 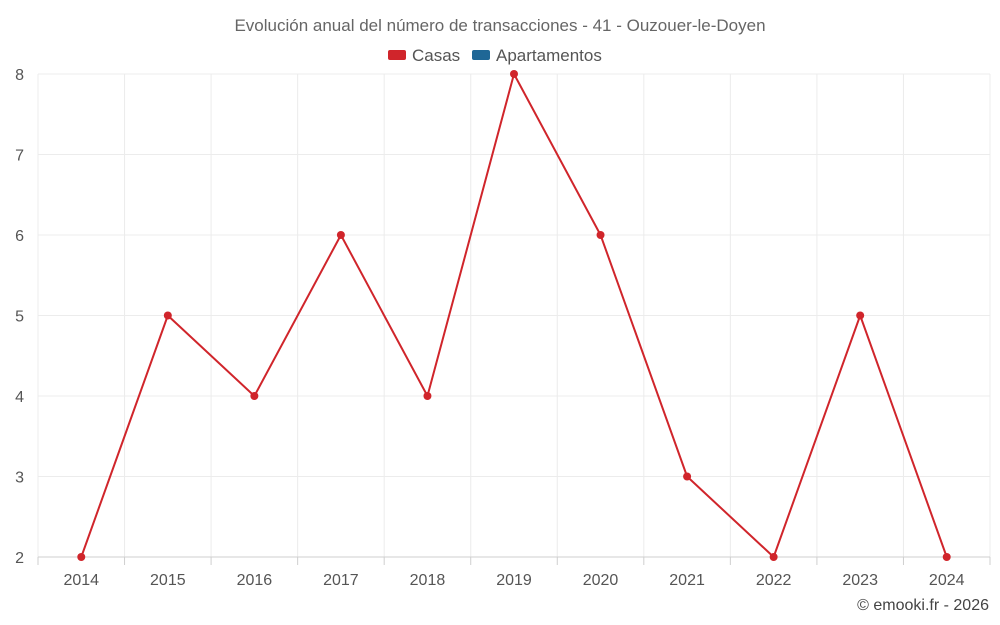 What do you see at coordinates (514, 560) in the screenshot?
I see `axes` at bounding box center [514, 560].